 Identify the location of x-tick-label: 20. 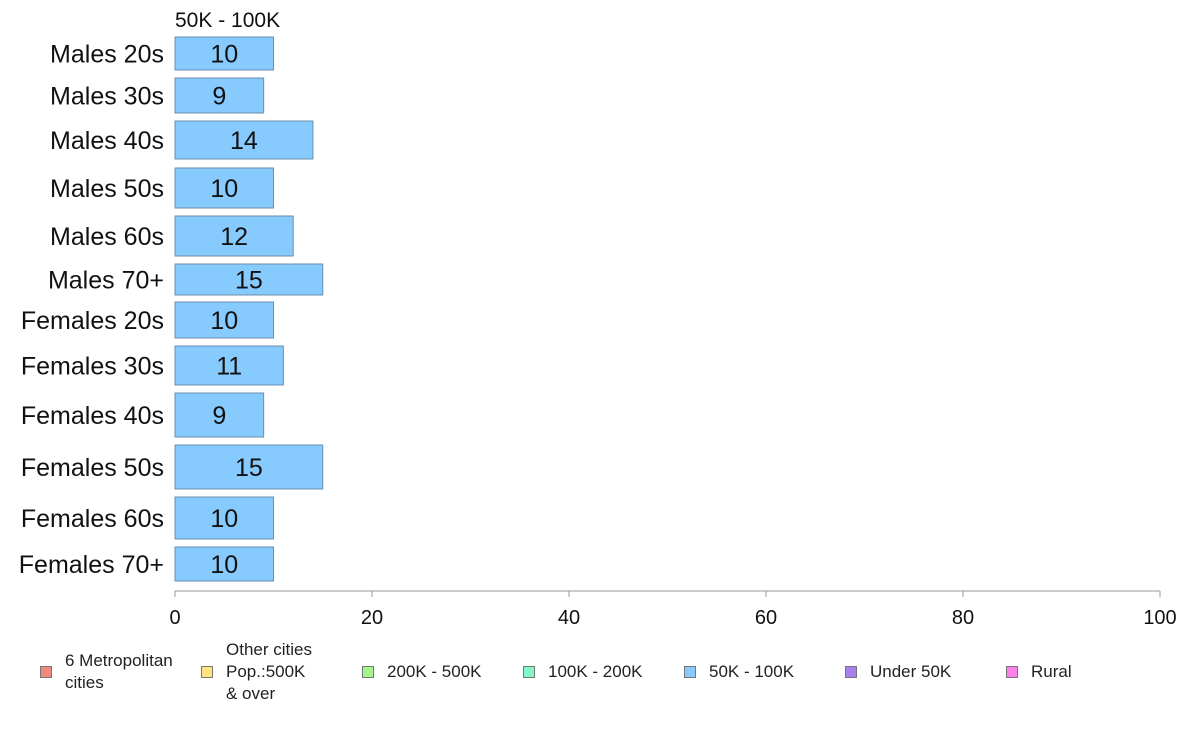
(372, 618).